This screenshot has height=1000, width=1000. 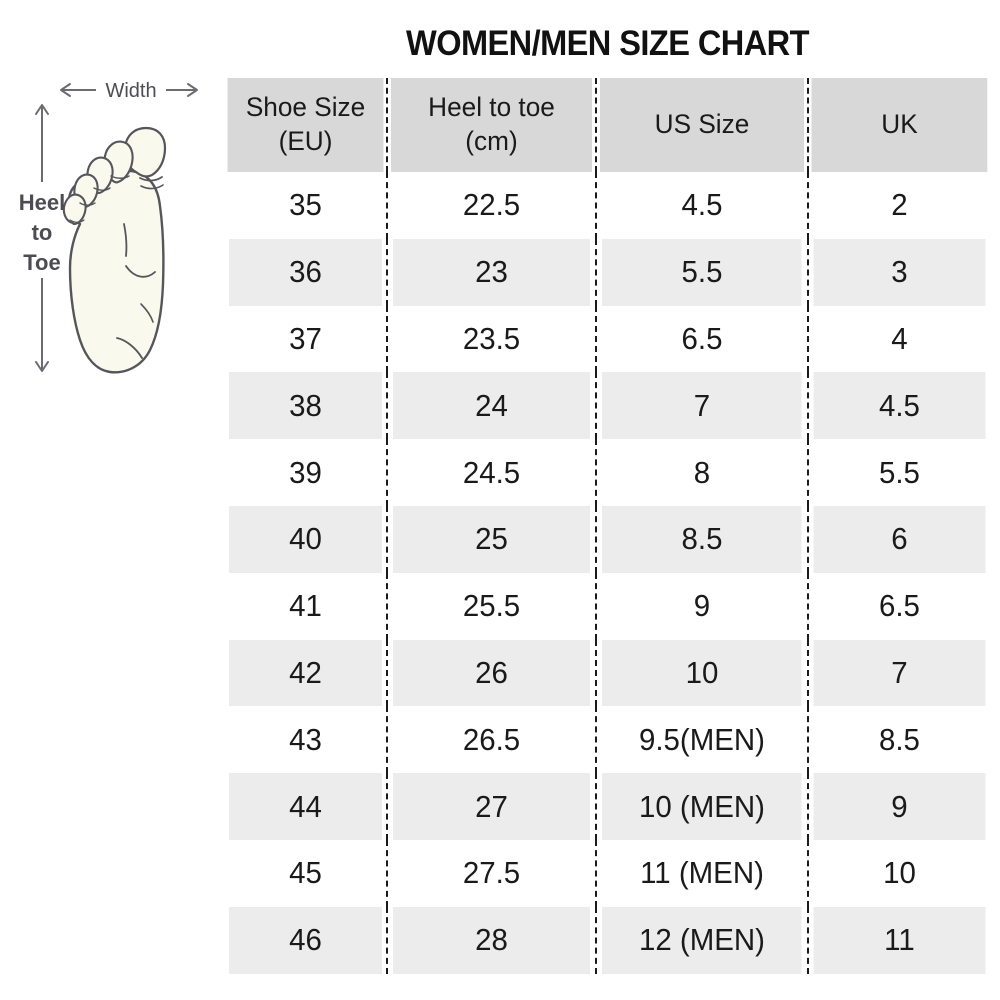 What do you see at coordinates (491, 873) in the screenshot?
I see `table-cell: 27.5` at bounding box center [491, 873].